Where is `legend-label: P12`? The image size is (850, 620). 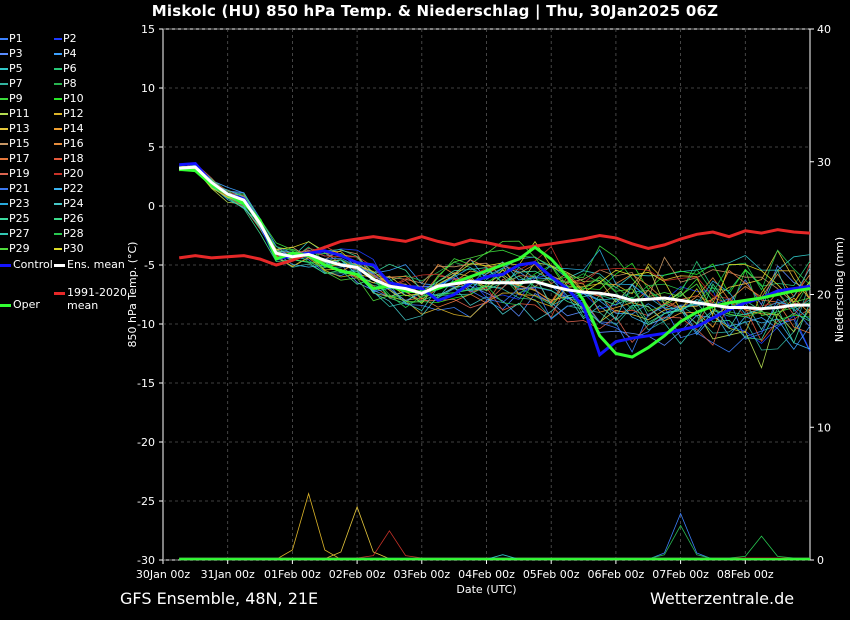 legend-label: P12 is located at coordinates (73, 113).